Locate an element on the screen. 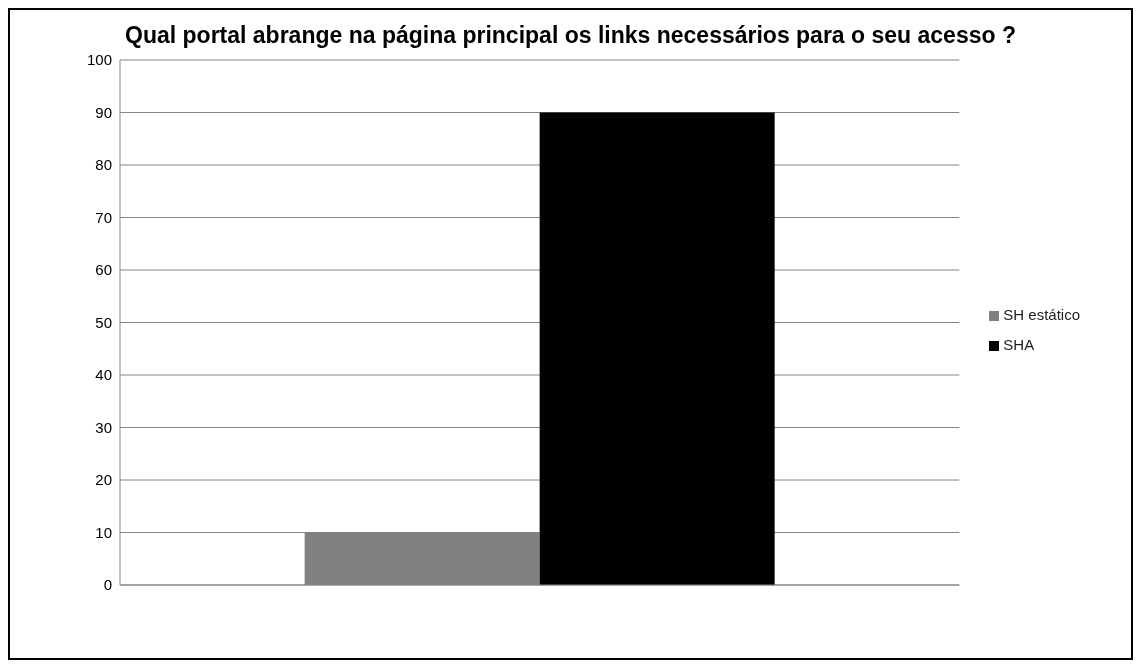 The width and height of the screenshot is (1141, 668). y-tick-label: 100 is located at coordinates (99, 60).